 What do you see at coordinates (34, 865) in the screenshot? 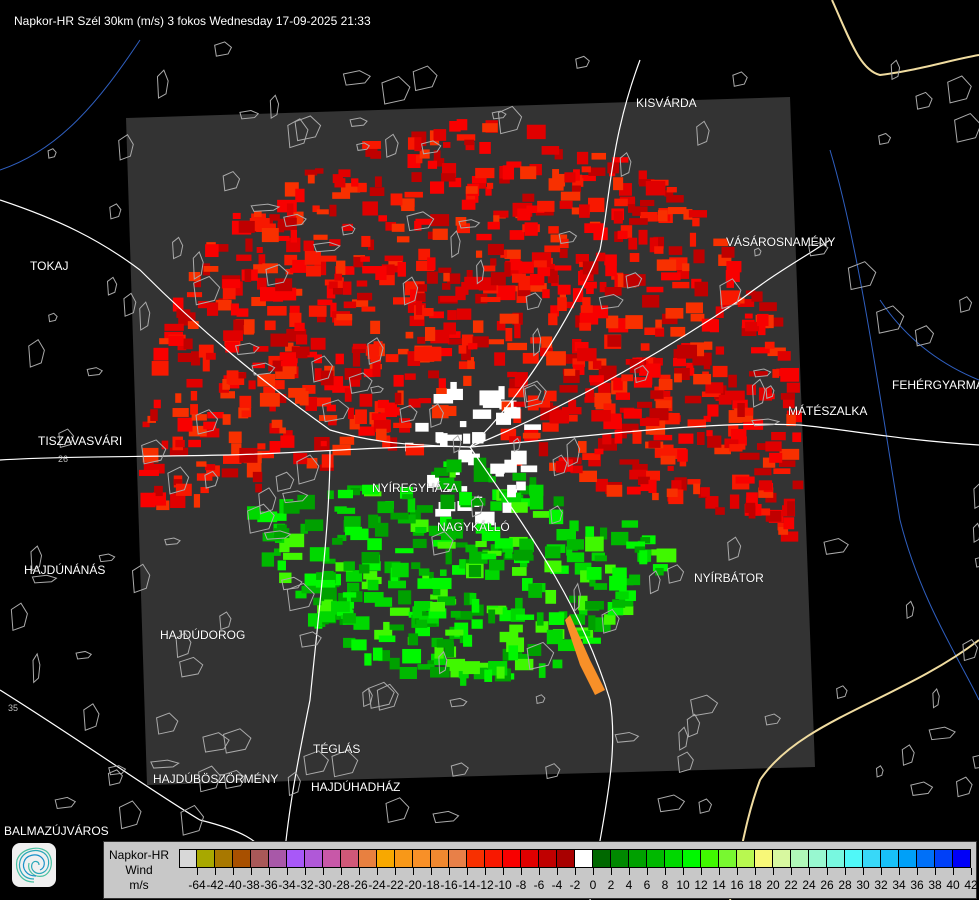
I see `napkor-logo-icon` at bounding box center [34, 865].